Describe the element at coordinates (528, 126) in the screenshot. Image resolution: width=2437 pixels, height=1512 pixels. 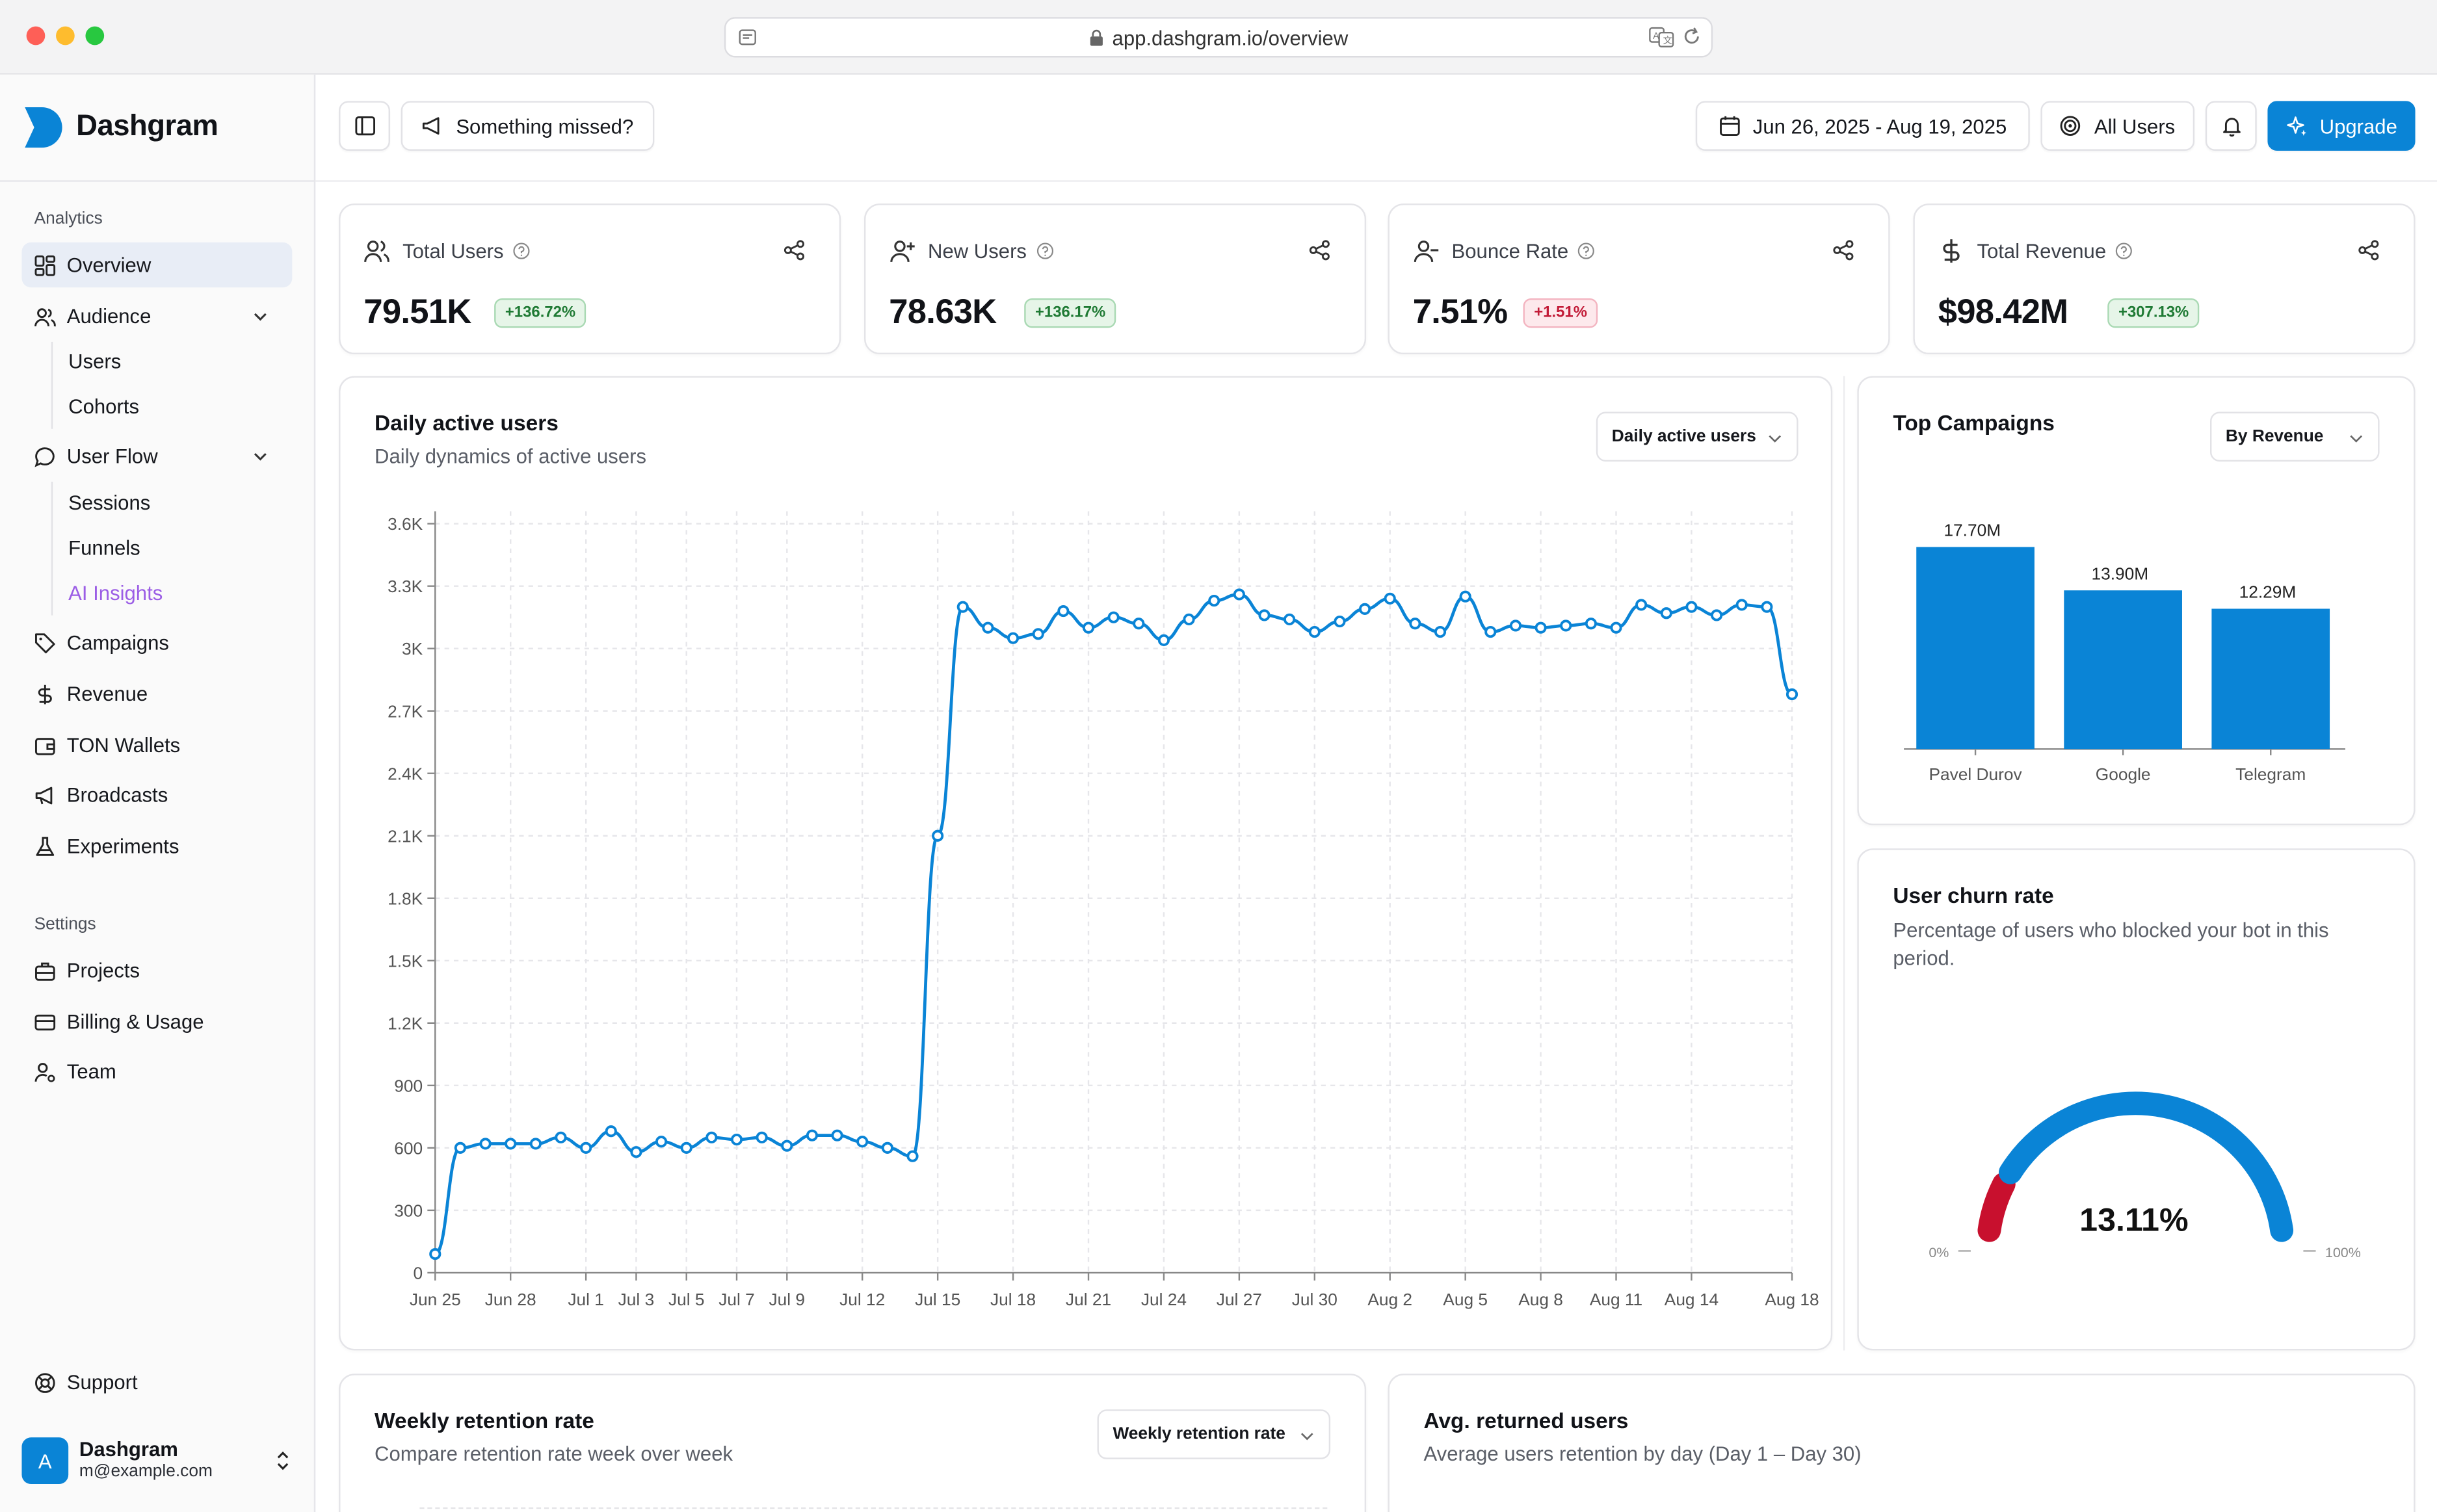
I see `feedback-button: Something missed?` at that location.